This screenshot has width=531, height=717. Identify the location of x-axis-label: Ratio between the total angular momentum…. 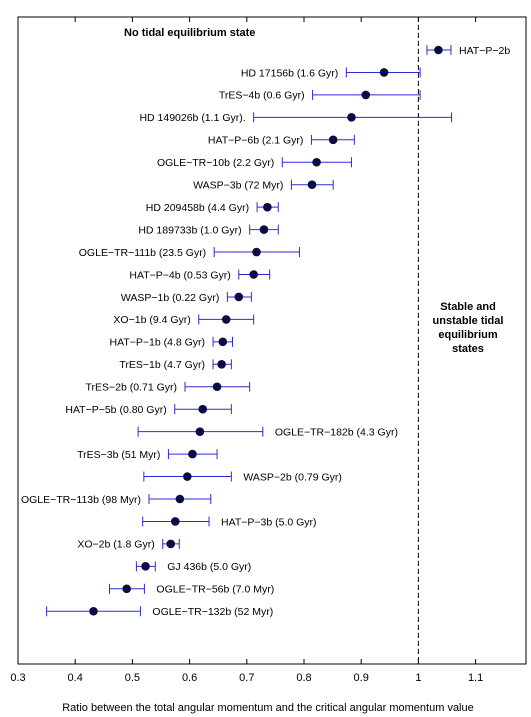
(268, 708).